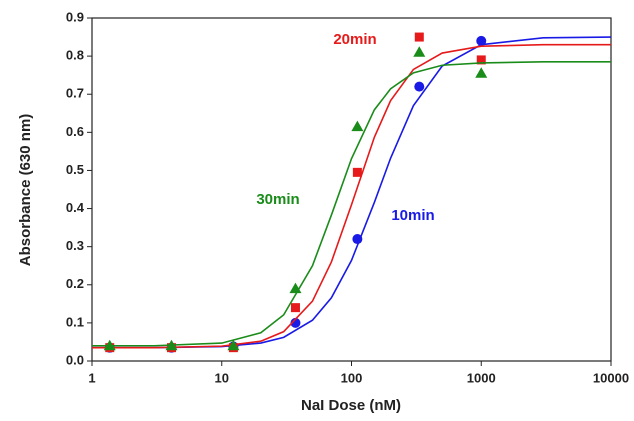  What do you see at coordinates (351, 405) in the screenshot?
I see `x-axis-label: NaI Dose (nM)` at bounding box center [351, 405].